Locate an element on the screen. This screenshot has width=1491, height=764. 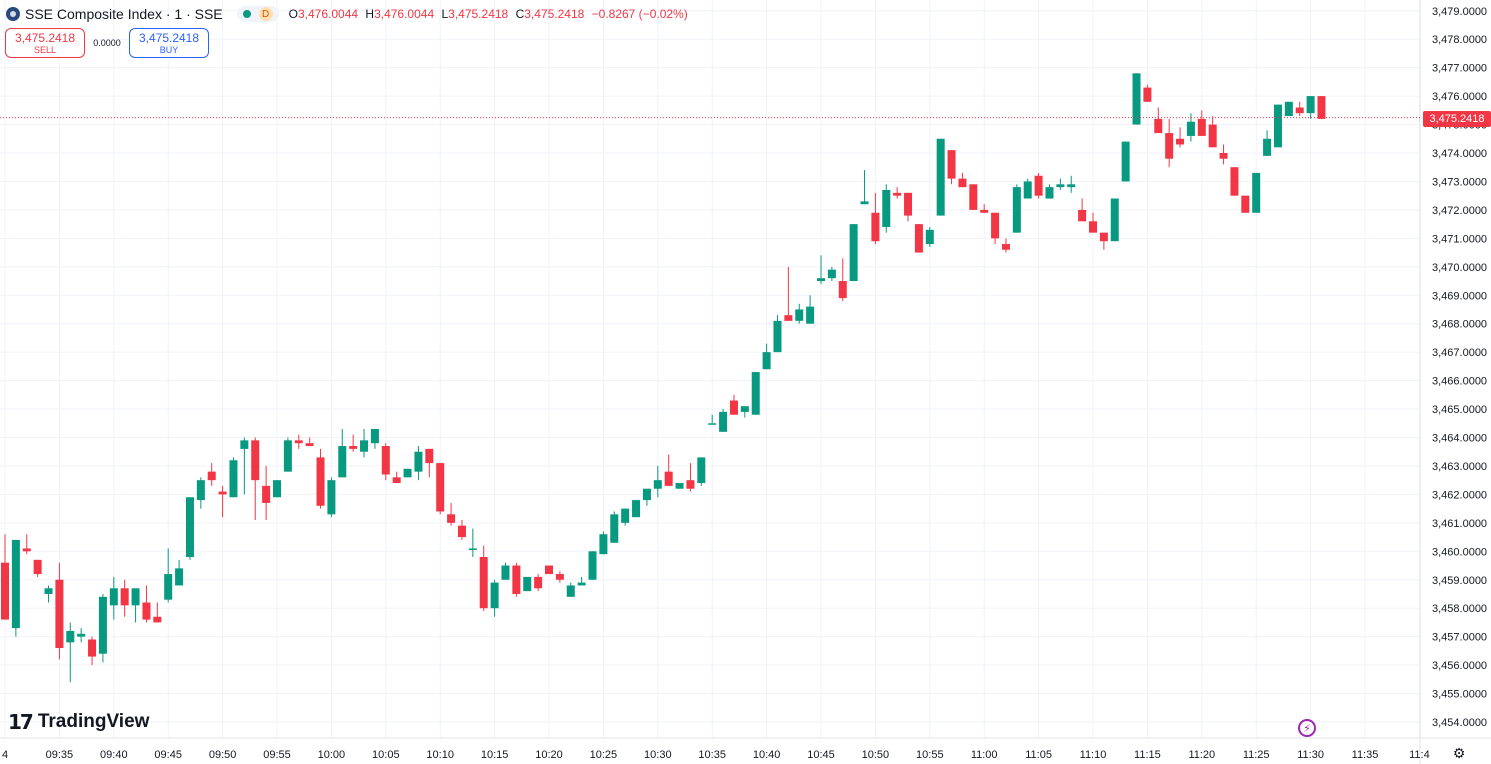
sell-button: 3,475.2418 SELL is located at coordinates (45, 43).